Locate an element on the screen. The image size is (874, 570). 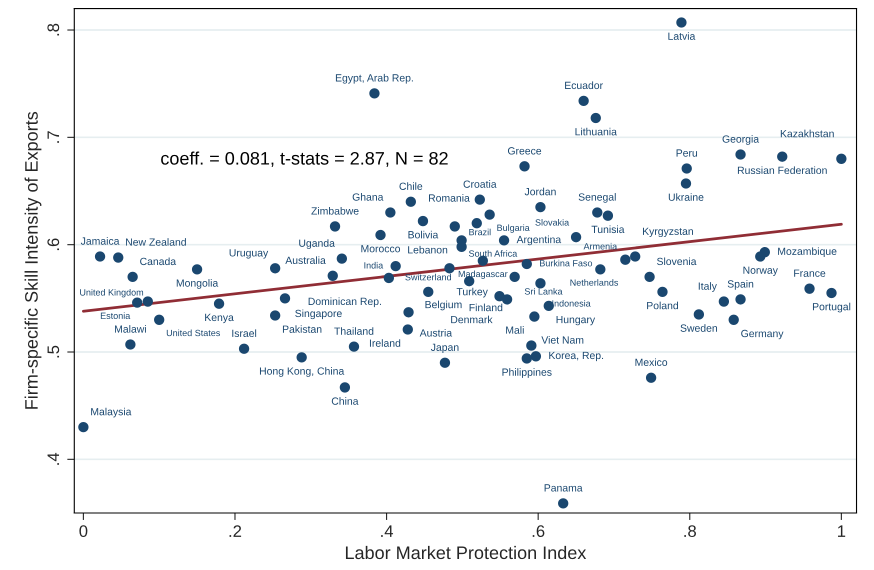
annotation: Russian Federation is located at coordinates (782, 170).